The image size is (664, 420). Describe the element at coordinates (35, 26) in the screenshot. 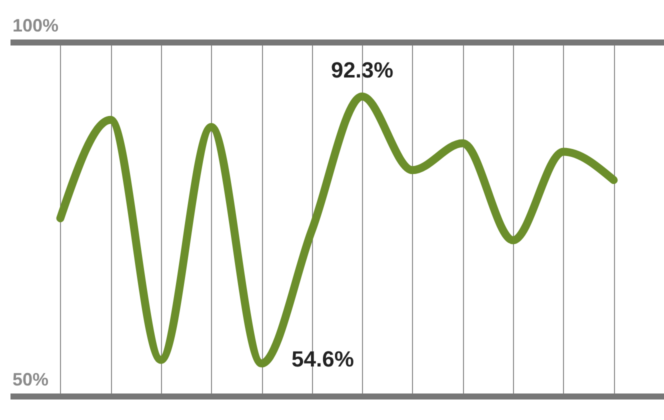

I see `y-tick-label: 100%` at that location.